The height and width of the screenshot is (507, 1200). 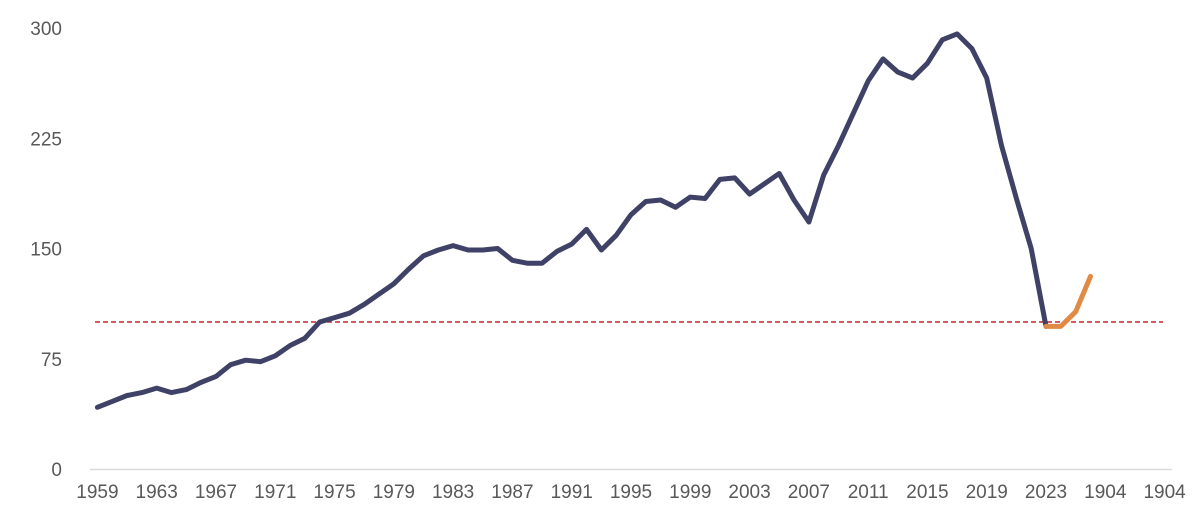 What do you see at coordinates (690, 492) in the screenshot?
I see `x-tick-label: 1999` at bounding box center [690, 492].